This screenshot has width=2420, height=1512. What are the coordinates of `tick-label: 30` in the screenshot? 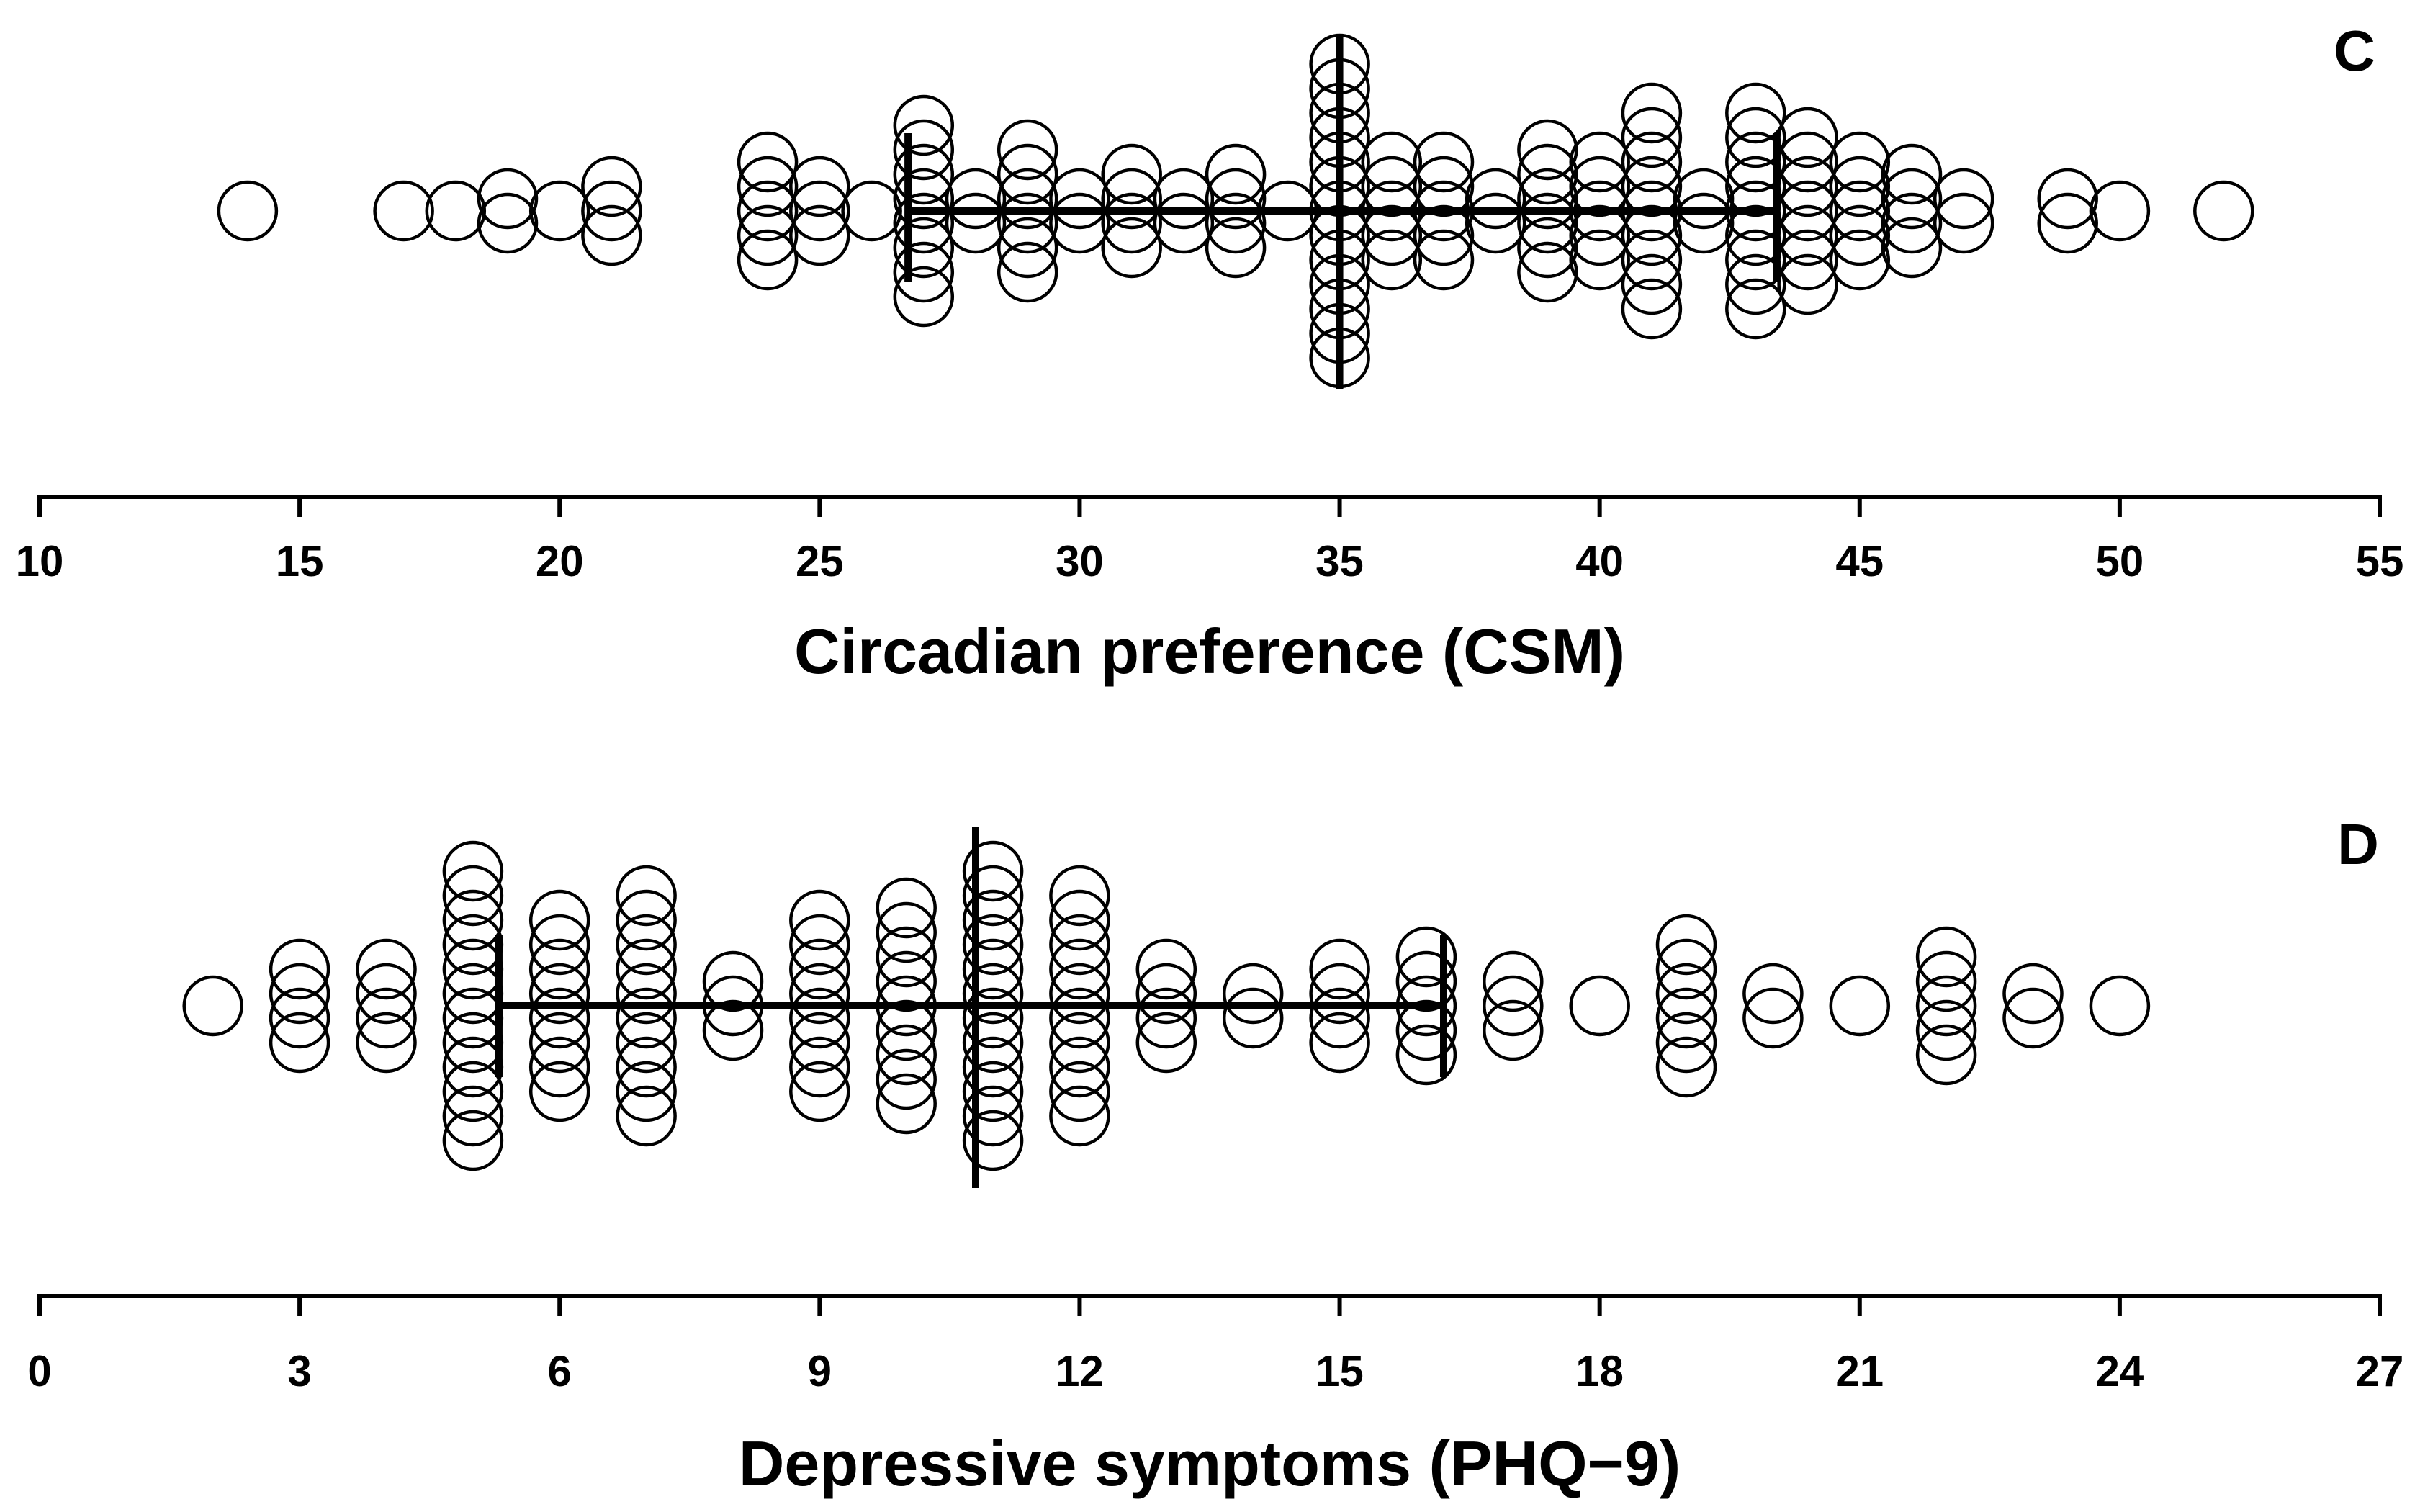 It's located at (1080, 561).